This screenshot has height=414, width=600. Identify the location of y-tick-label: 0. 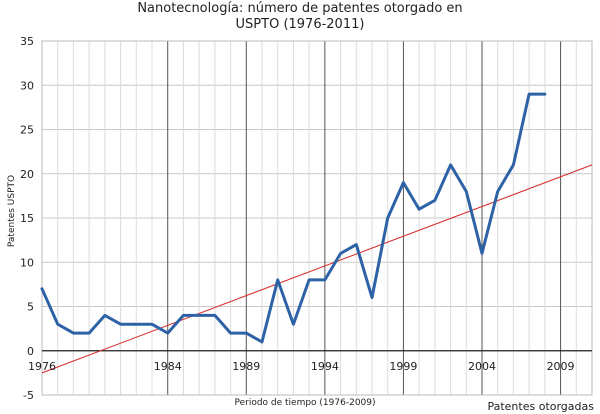
(30, 351).